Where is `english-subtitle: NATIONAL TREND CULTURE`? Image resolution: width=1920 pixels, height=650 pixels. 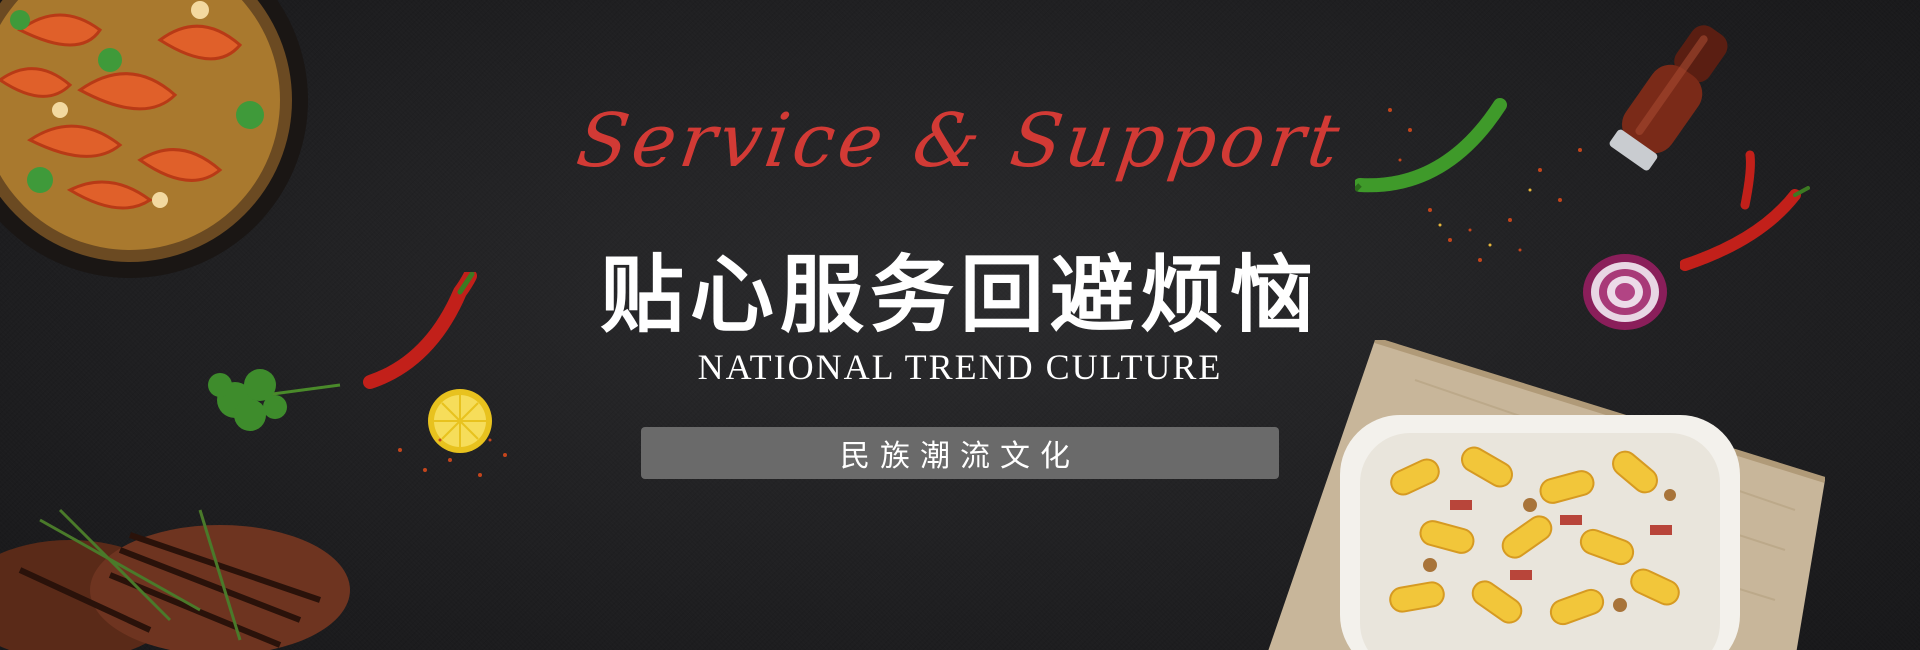 english-subtitle: NATIONAL TREND CULTURE is located at coordinates (960, 367).